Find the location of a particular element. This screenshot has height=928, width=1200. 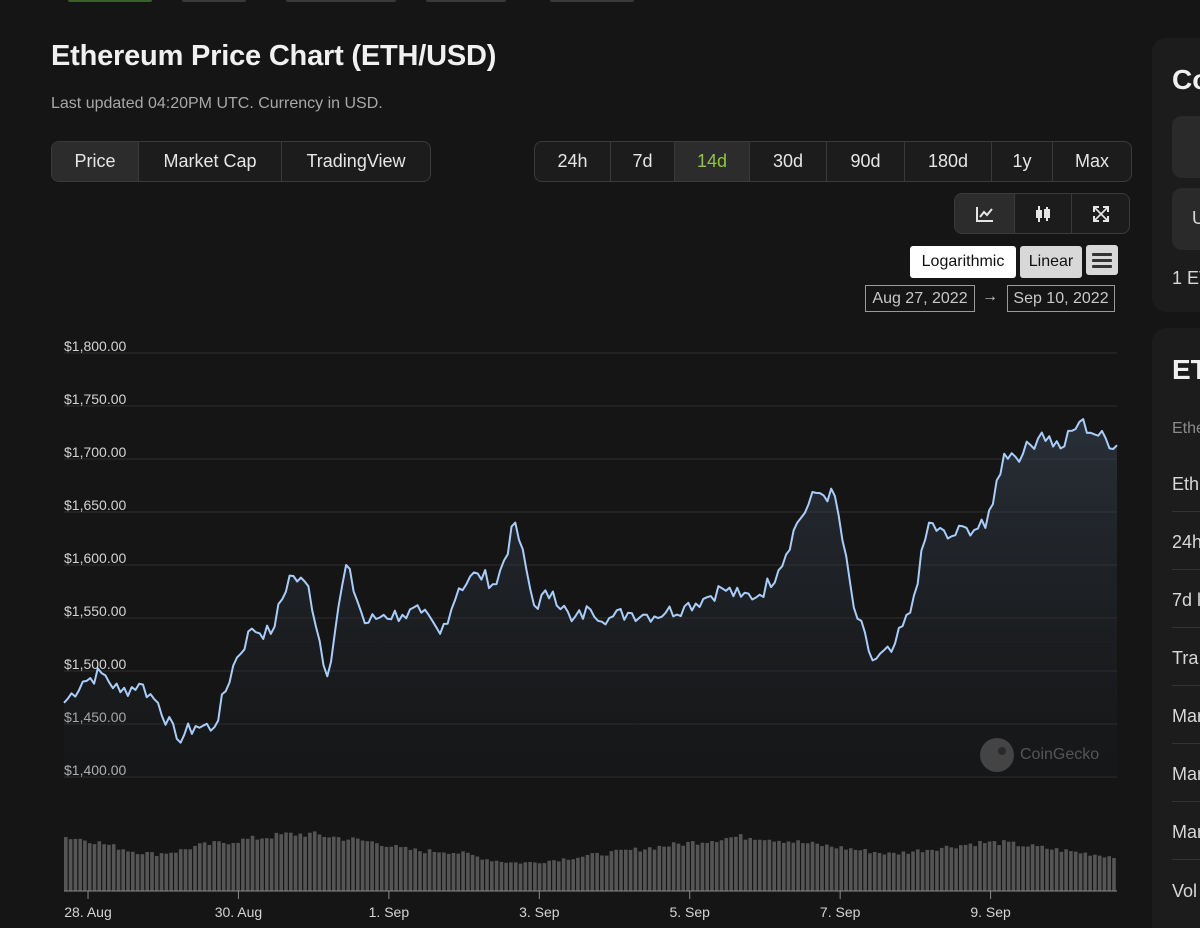

range-30d: 30d is located at coordinates (788, 161).